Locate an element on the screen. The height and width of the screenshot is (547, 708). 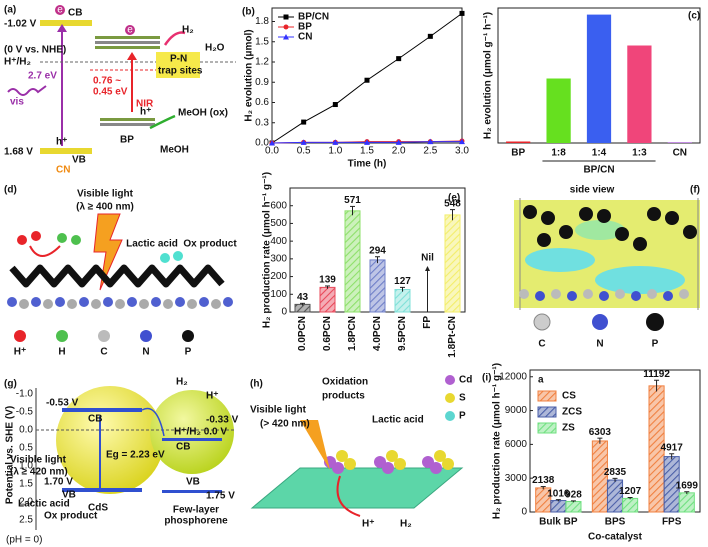
charge-density is located at coordinates (560, 260).